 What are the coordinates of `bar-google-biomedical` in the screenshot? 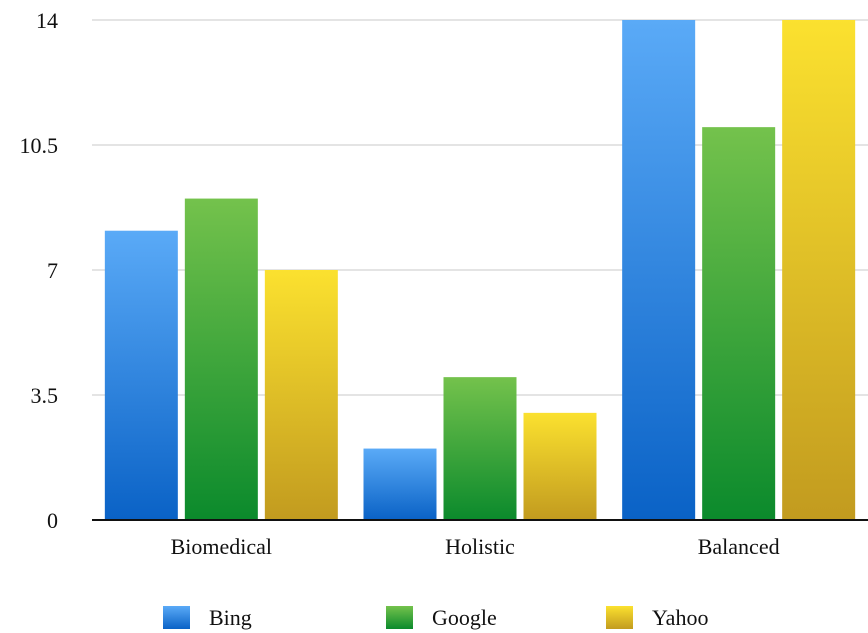 It's located at (221, 359).